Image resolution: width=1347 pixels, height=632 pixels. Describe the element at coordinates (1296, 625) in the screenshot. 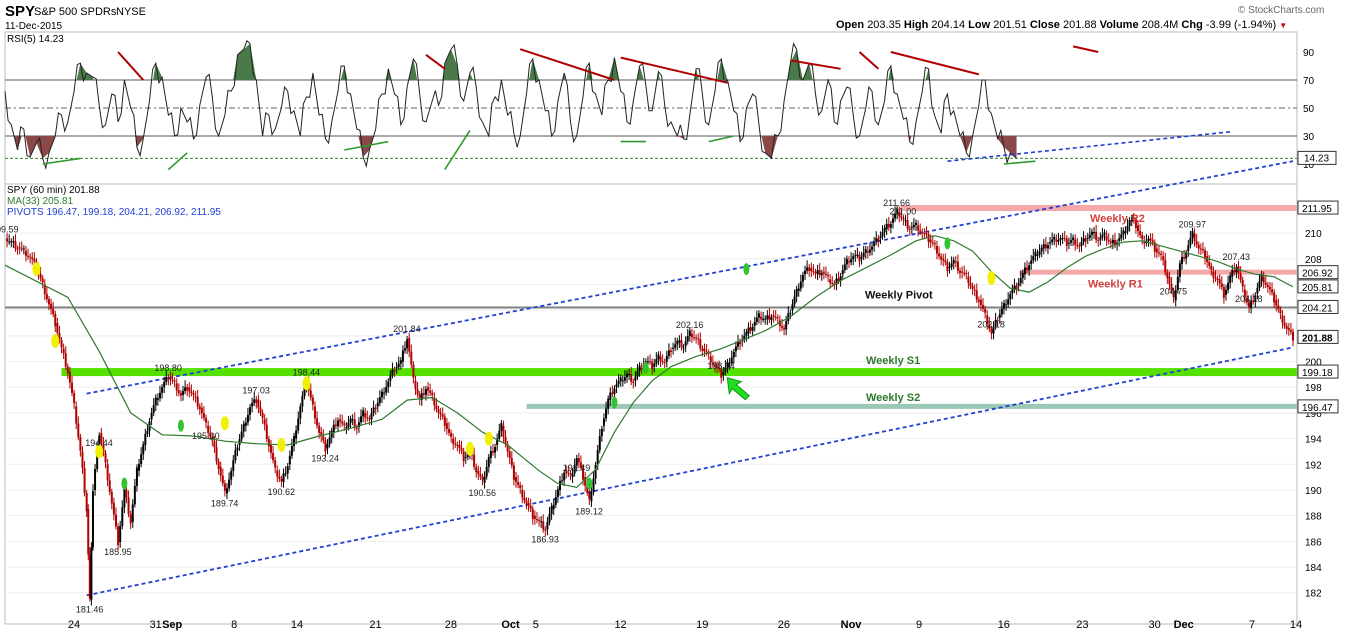

I see `x-tick-label: 14` at that location.